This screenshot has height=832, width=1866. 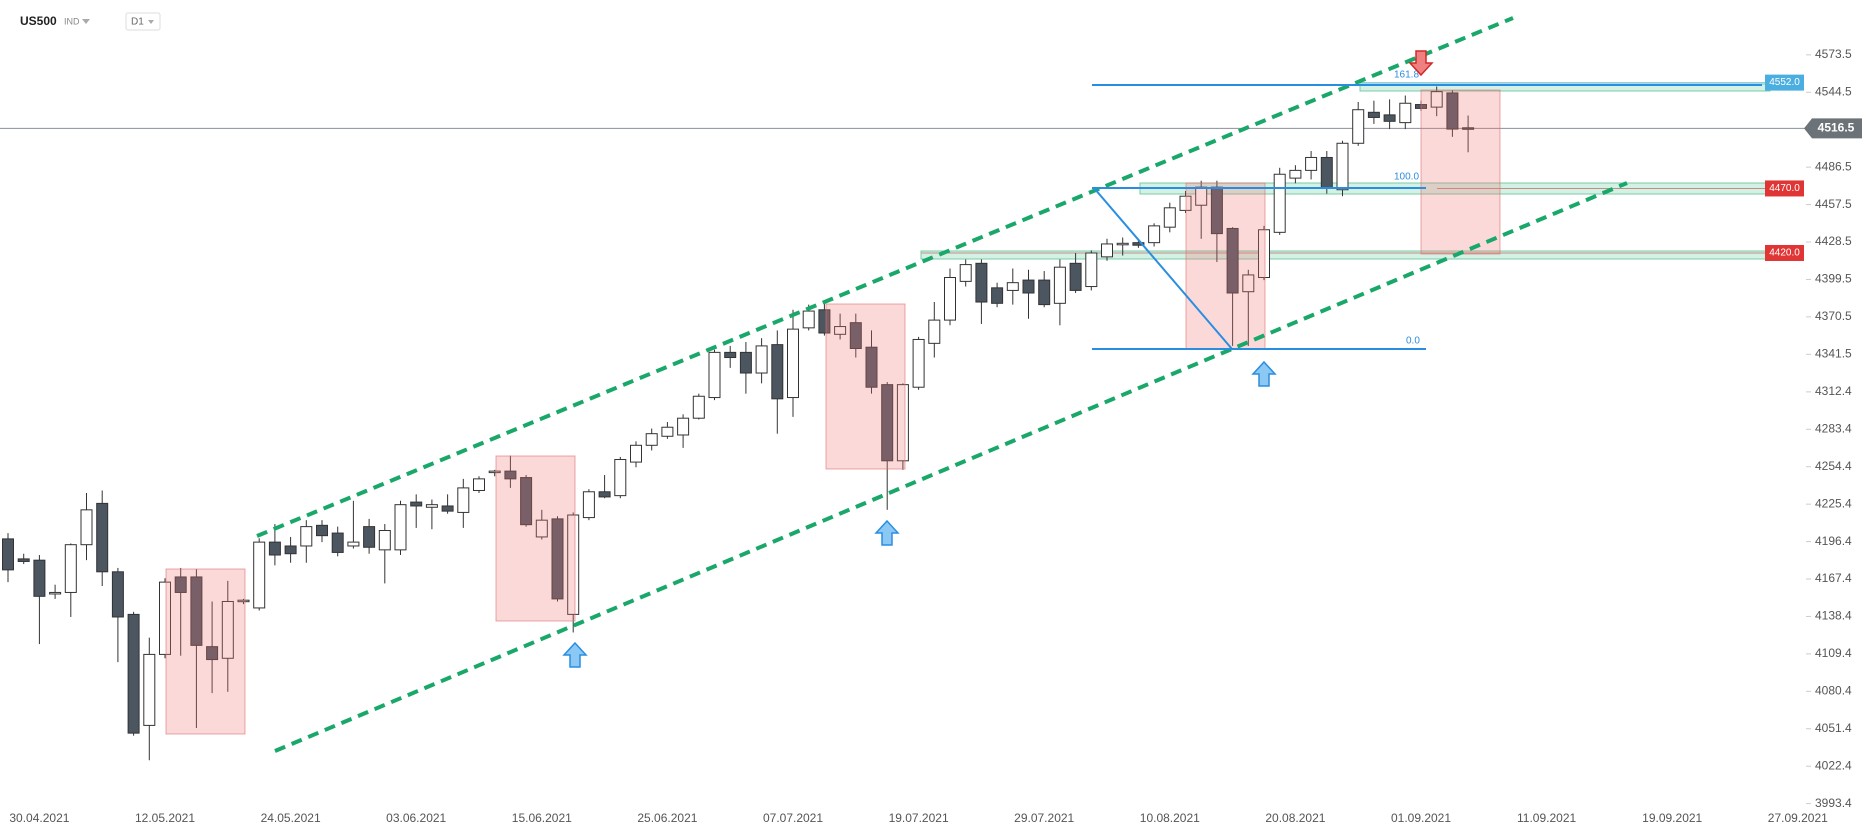 I want to click on y-tick-label: 4370.5, so click(x=1833, y=316).